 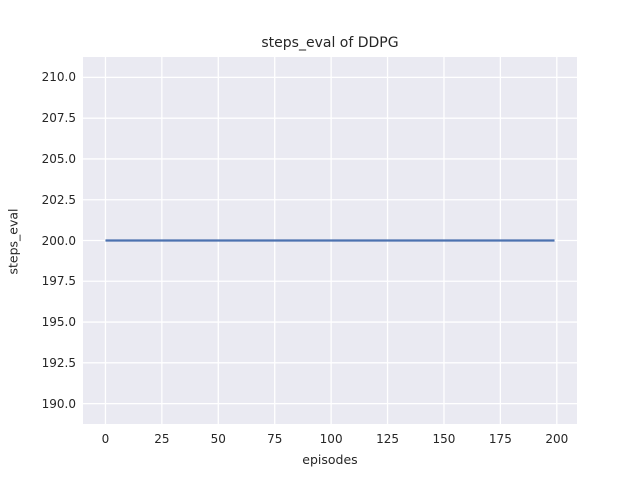 What do you see at coordinates (58, 403) in the screenshot?
I see `y-tick-label: 190.0` at bounding box center [58, 403].